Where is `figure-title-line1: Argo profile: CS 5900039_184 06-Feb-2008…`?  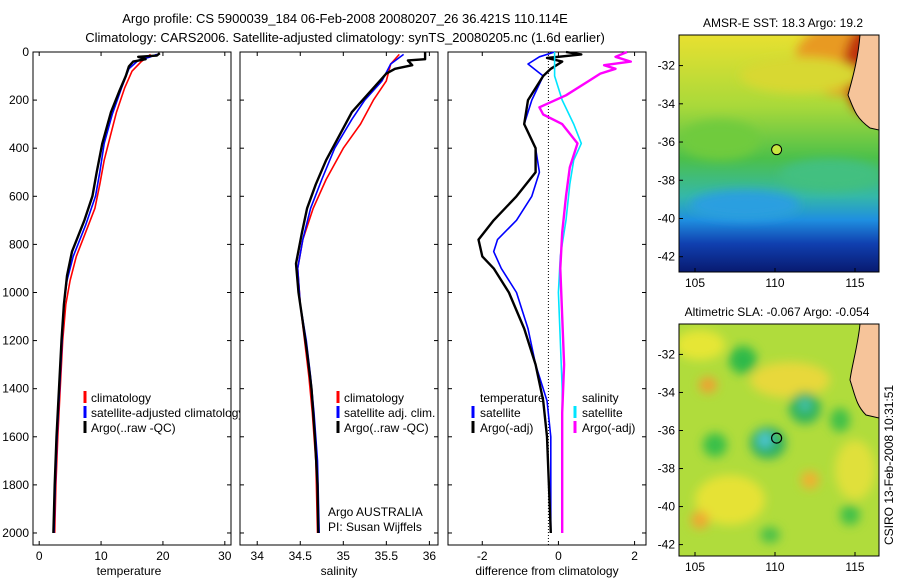 figure-title-line1: Argo profile: CS 5900039_184 06-Feb-2008… is located at coordinates (345, 18).